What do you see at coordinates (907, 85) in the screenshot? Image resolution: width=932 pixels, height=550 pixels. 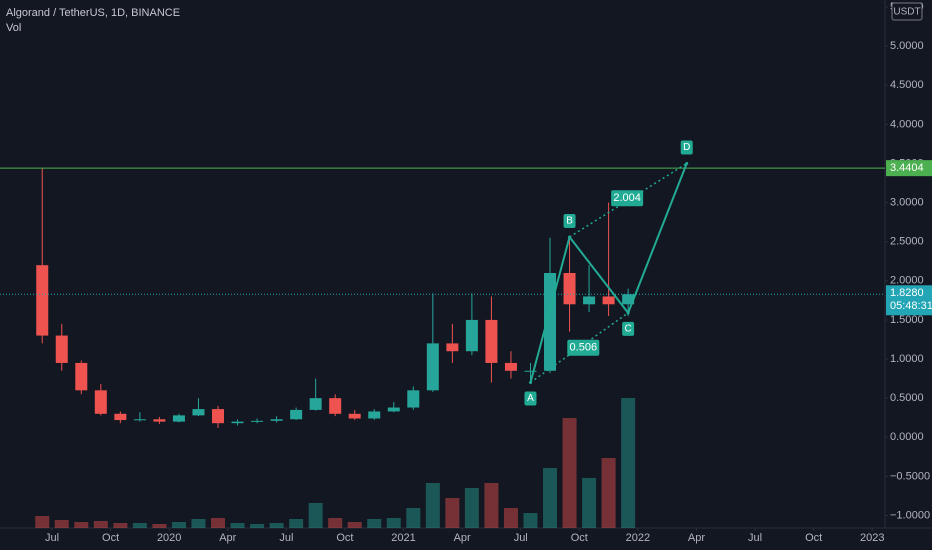 I see `y-tick-label: 4.5000` at bounding box center [907, 85].